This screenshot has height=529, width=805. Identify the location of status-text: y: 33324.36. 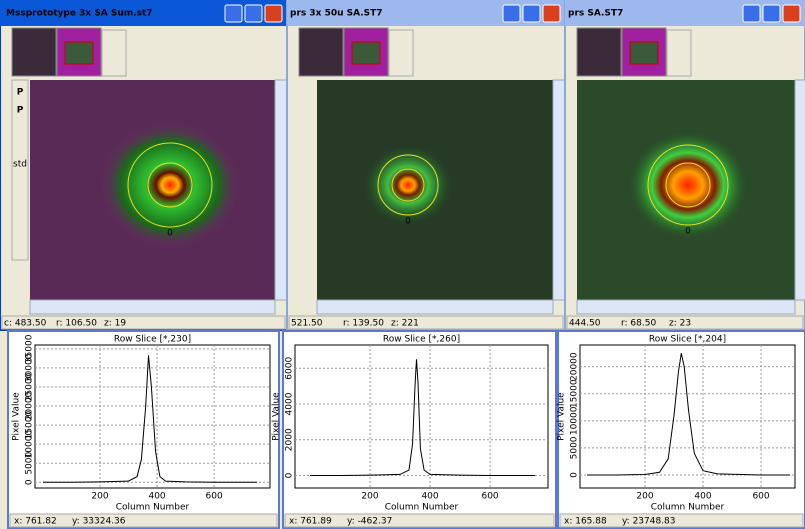
(99, 522).